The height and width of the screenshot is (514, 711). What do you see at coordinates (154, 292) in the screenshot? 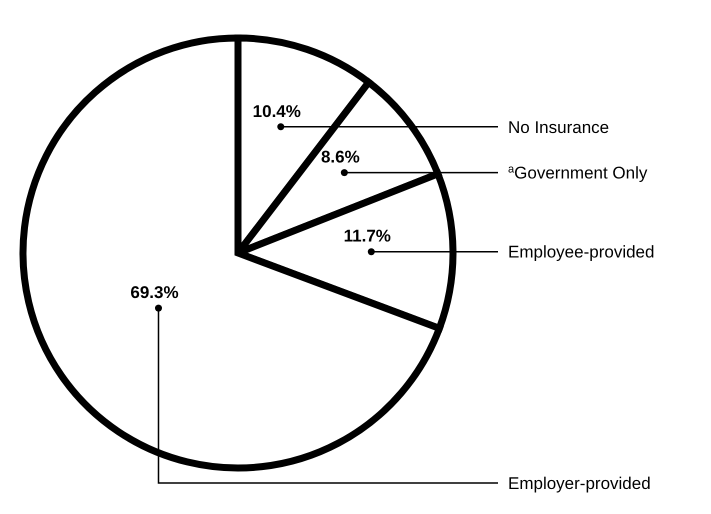
I see `data-label: 69.3%` at bounding box center [154, 292].